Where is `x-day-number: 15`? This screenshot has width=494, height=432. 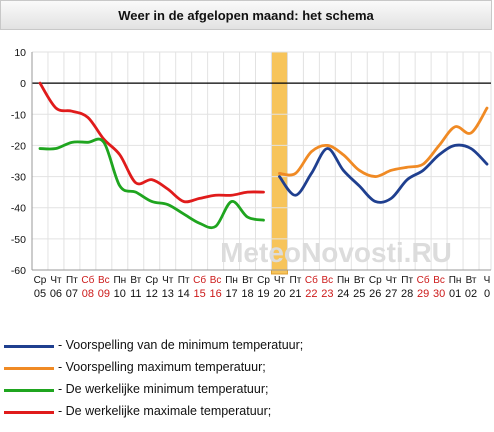 x-day-number: 15 is located at coordinates (200, 294).